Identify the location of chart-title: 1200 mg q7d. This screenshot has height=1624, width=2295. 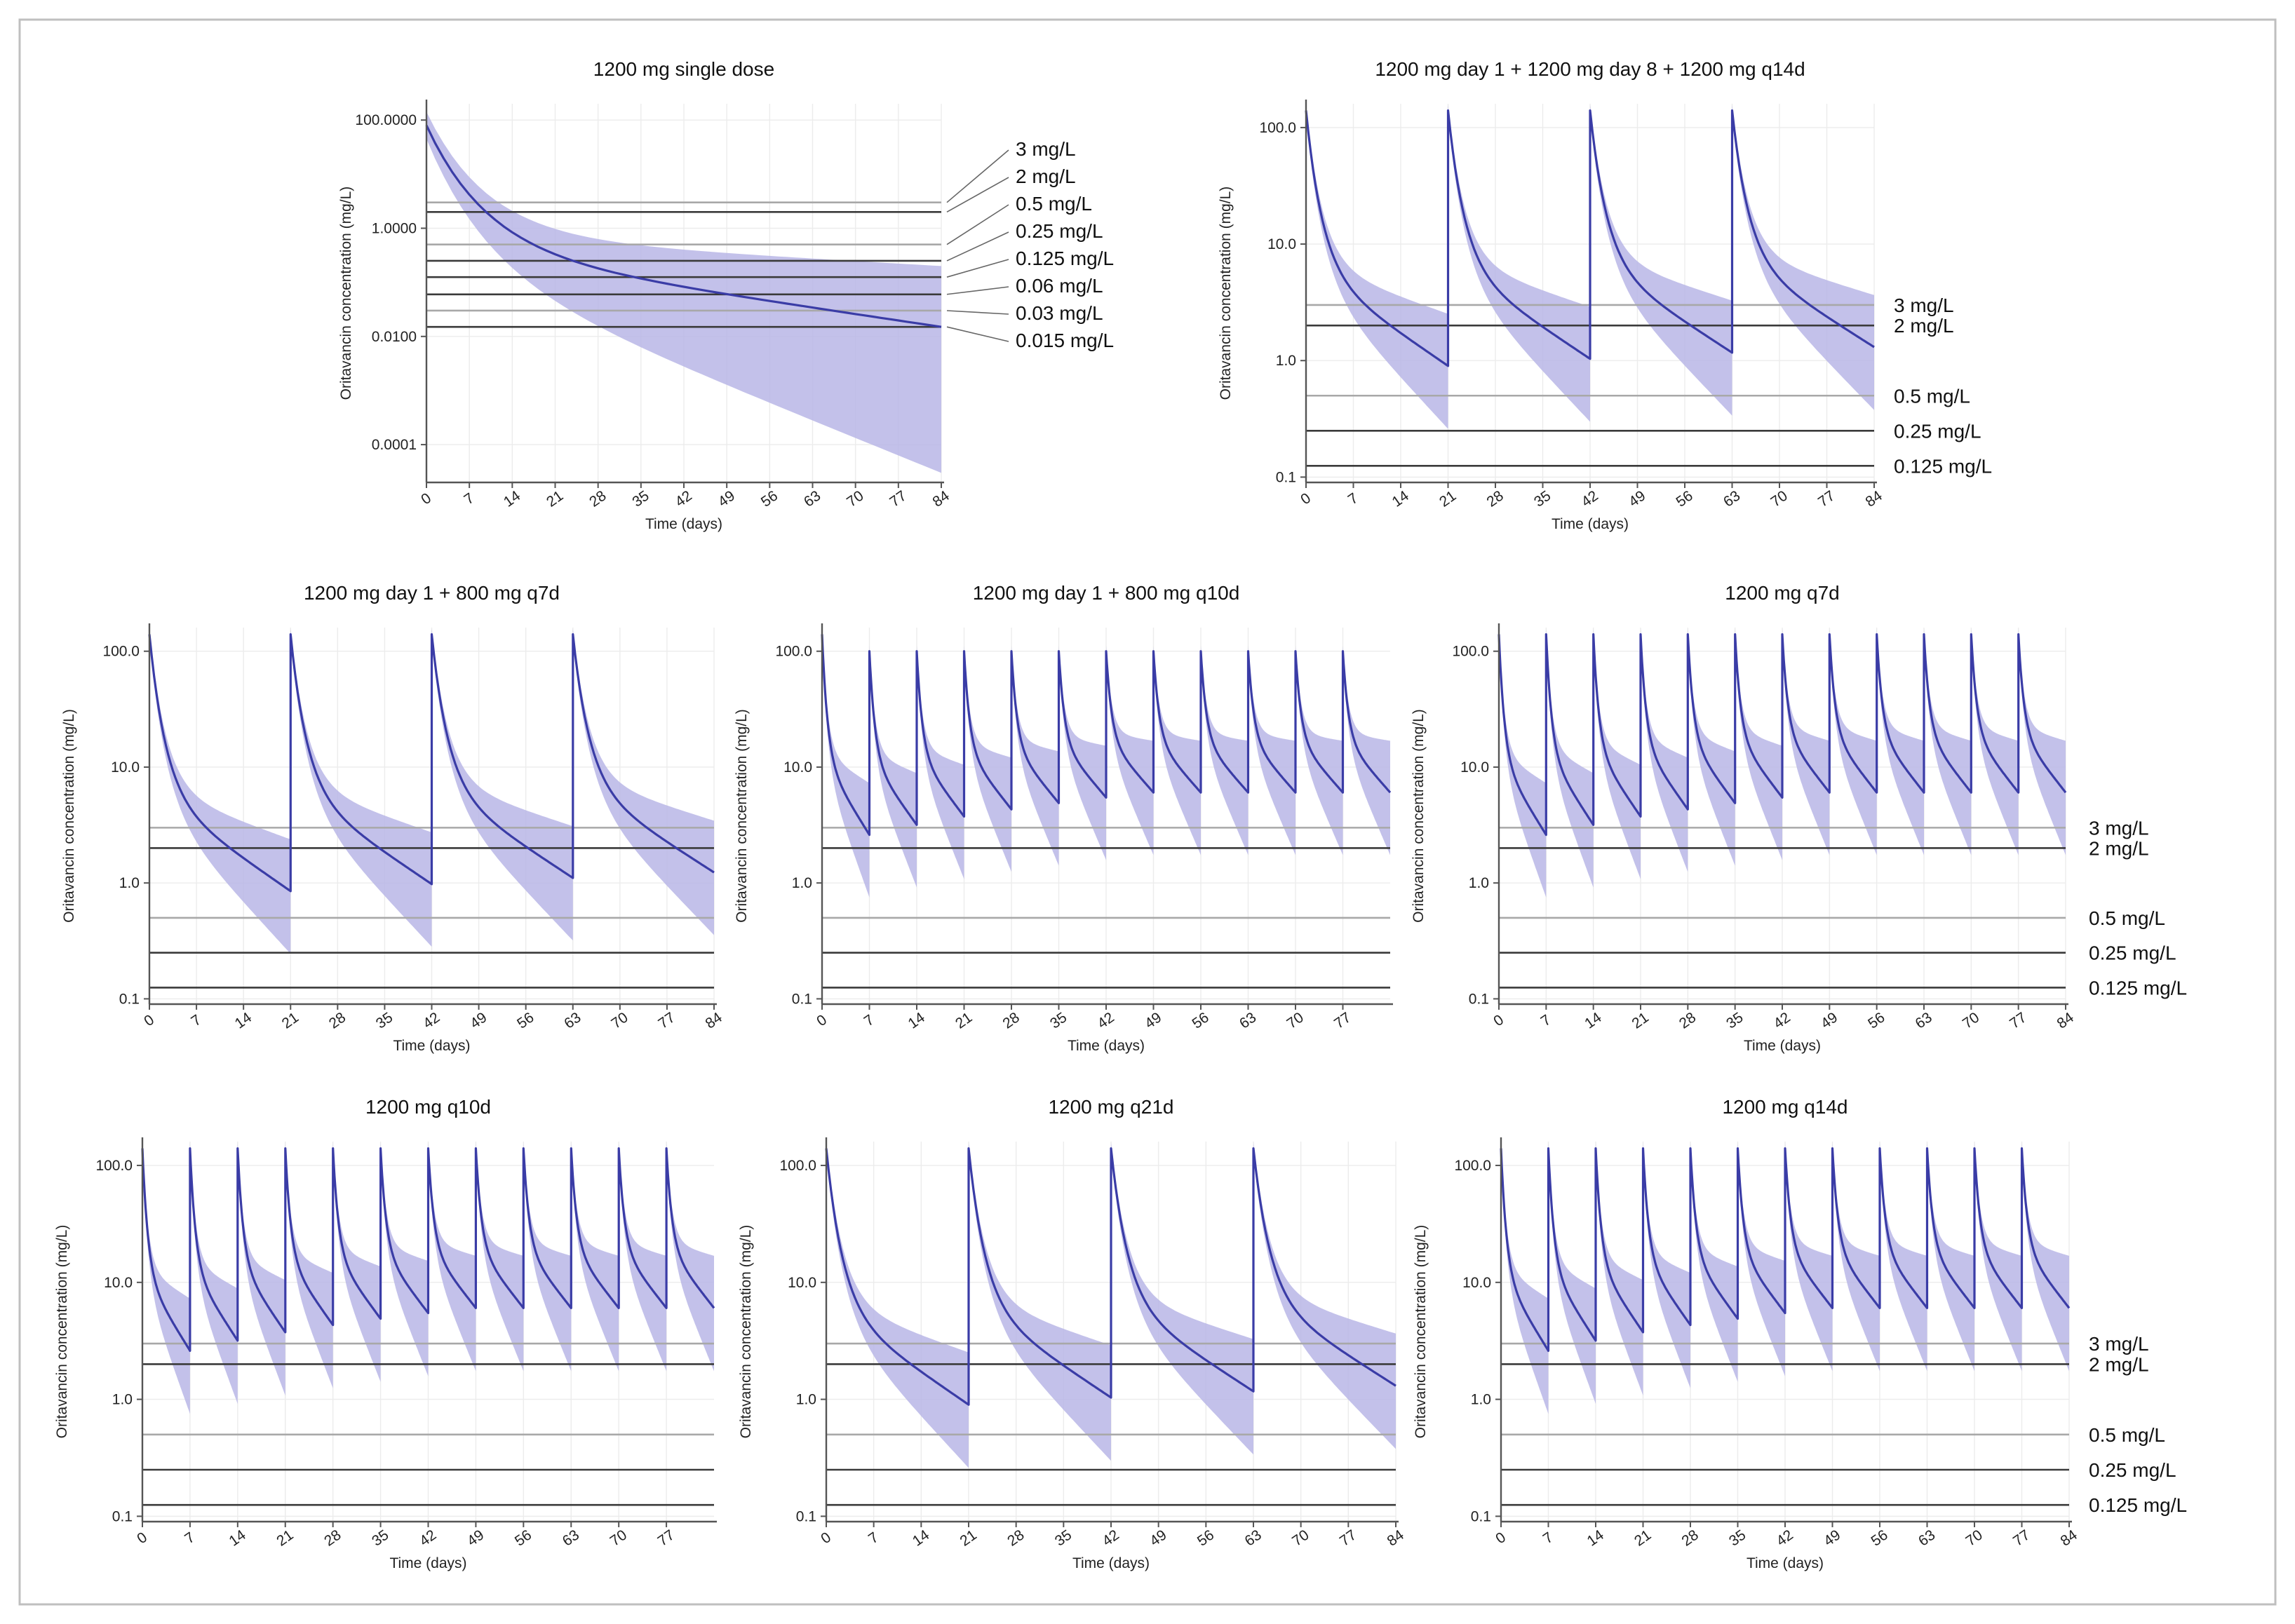
(1782, 593).